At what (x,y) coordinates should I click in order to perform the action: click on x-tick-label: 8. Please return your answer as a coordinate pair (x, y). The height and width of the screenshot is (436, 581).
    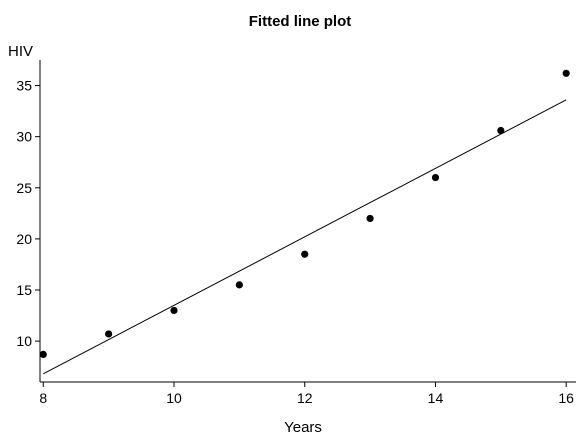
    Looking at the image, I should click on (43, 398).